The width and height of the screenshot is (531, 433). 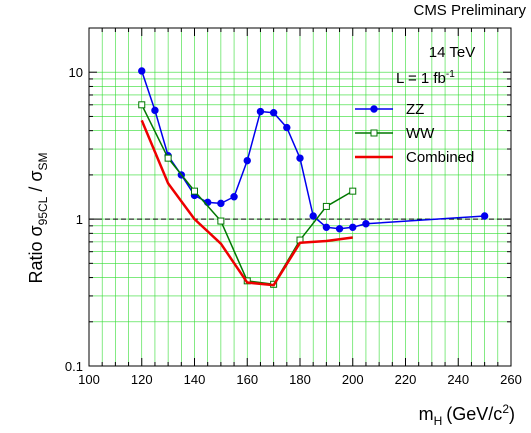 What do you see at coordinates (420, 133) in the screenshot?
I see `legend-ww-label: WW` at bounding box center [420, 133].